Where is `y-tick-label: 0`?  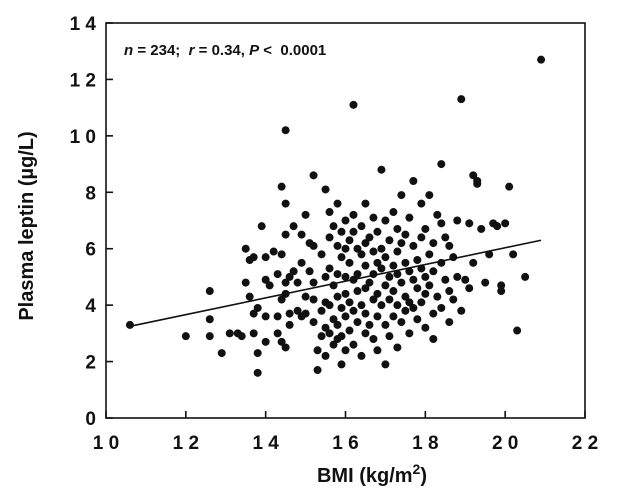 y-tick-label: 0 is located at coordinates (90, 419).